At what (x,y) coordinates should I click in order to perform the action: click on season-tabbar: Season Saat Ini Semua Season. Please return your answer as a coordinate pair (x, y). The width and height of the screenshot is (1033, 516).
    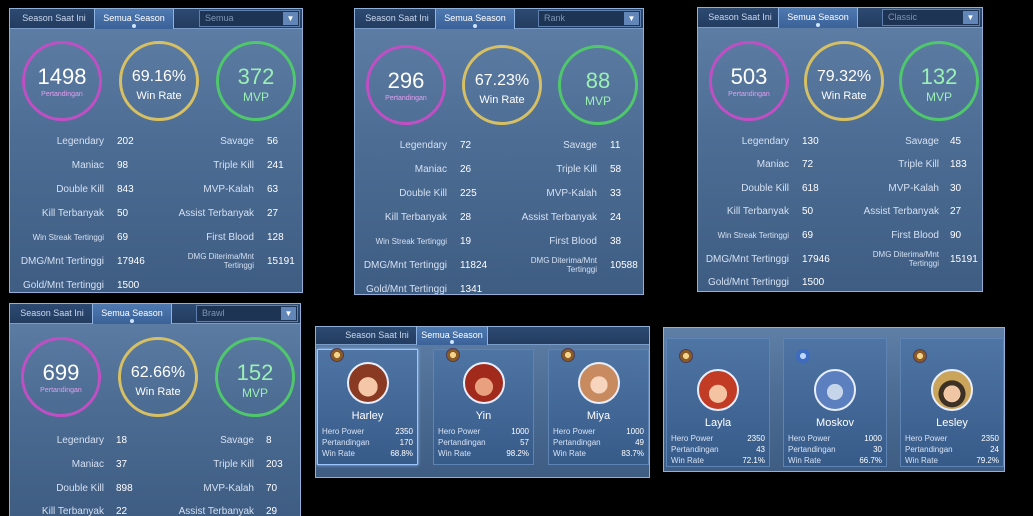
    Looking at the image, I should click on (482, 336).